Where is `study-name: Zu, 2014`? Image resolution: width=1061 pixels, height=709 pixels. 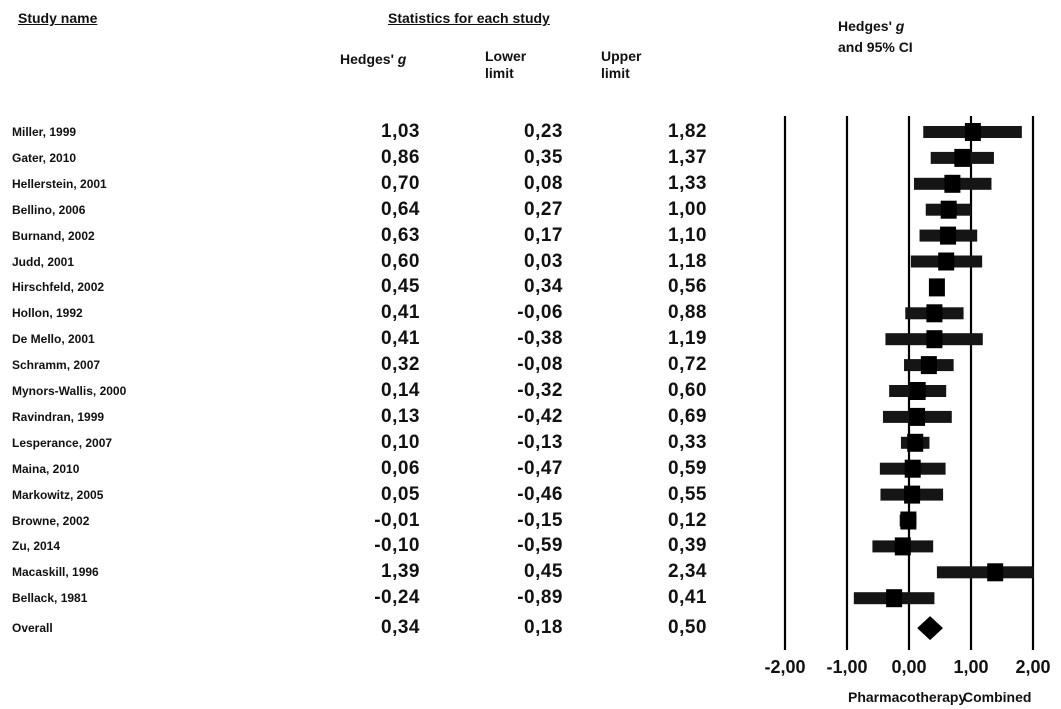 study-name: Zu, 2014 is located at coordinates (36, 546).